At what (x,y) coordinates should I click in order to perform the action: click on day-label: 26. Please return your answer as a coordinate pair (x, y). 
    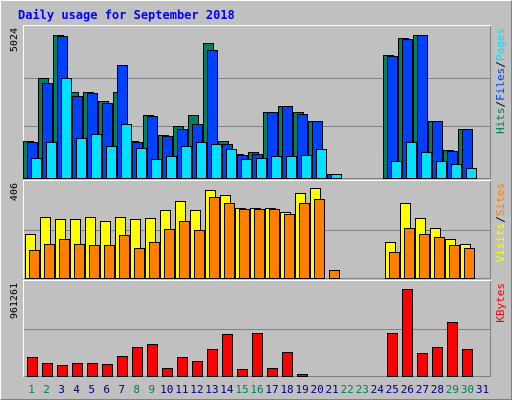
    Looking at the image, I should click on (407, 389).